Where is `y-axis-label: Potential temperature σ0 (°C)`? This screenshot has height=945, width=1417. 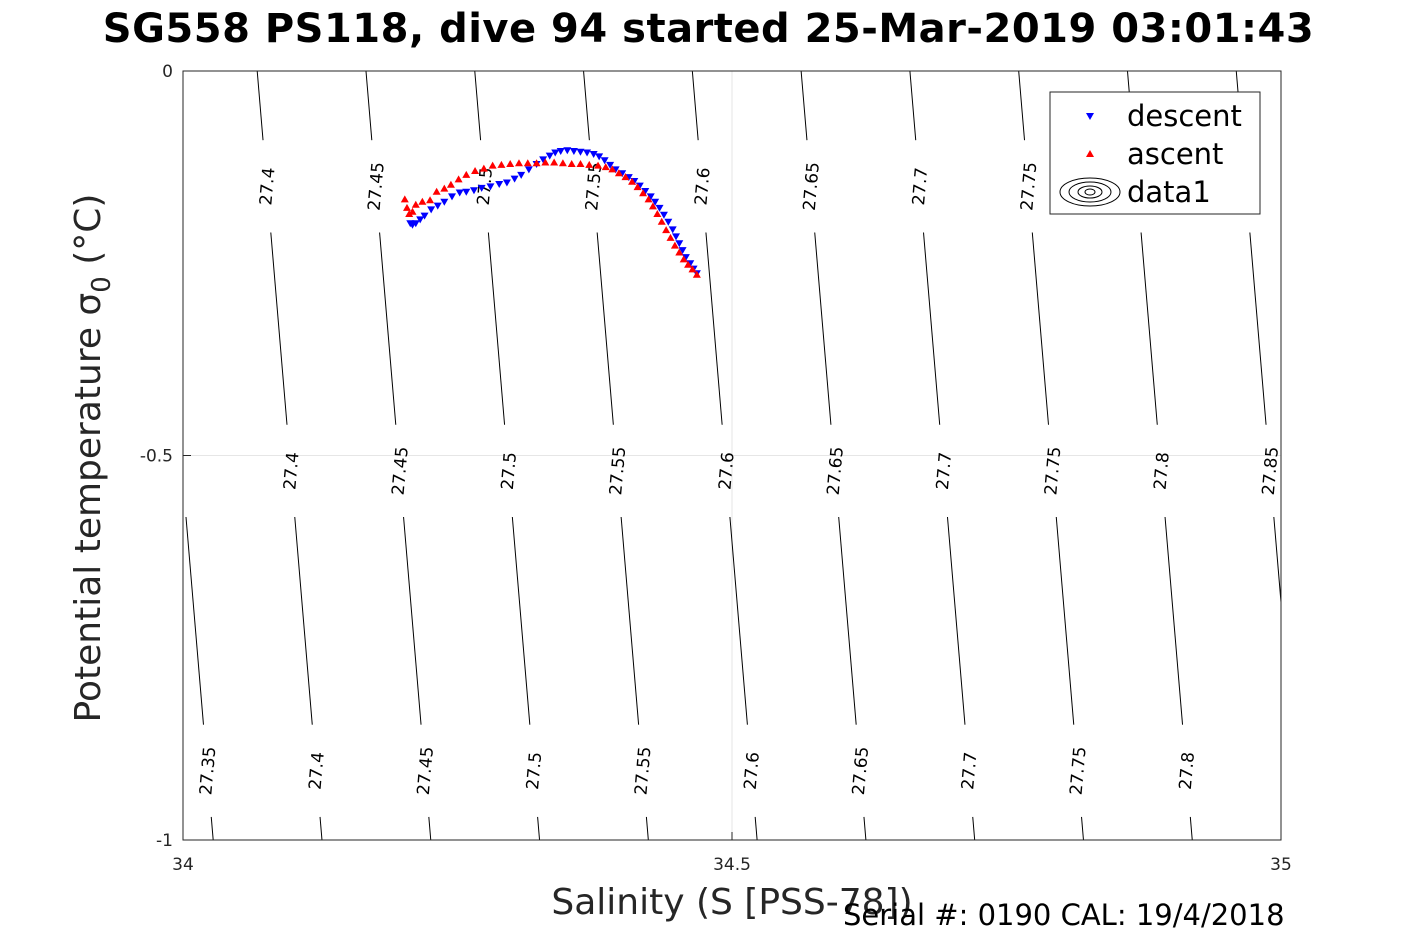
y-axis-label: Potential temperature σ0 (°C) is located at coordinates (92, 458).